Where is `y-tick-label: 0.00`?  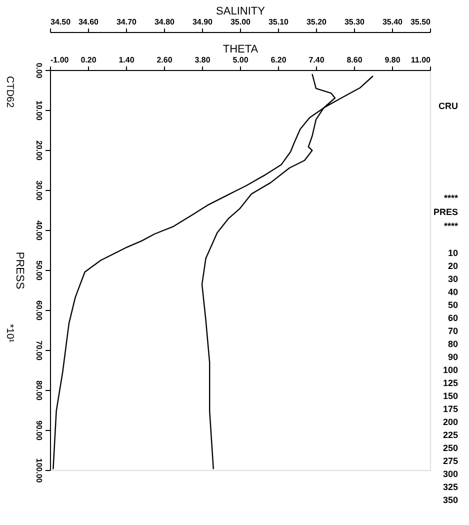 y-tick-label: 0.00 is located at coordinates (39, 70).